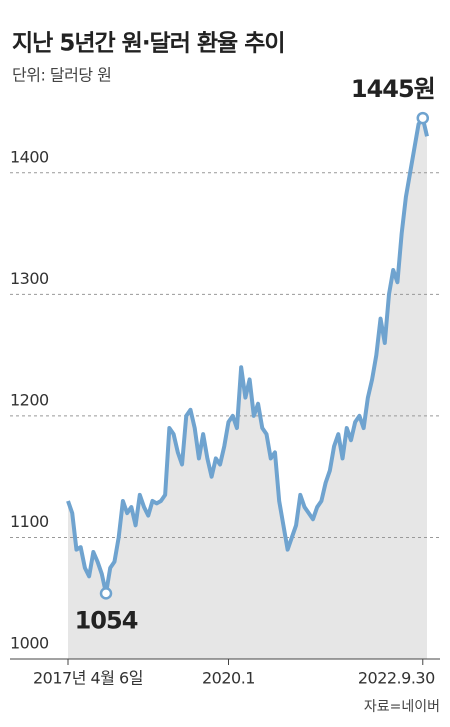 The image size is (450, 727). I want to click on y-tick-label: 1400, so click(29, 156).